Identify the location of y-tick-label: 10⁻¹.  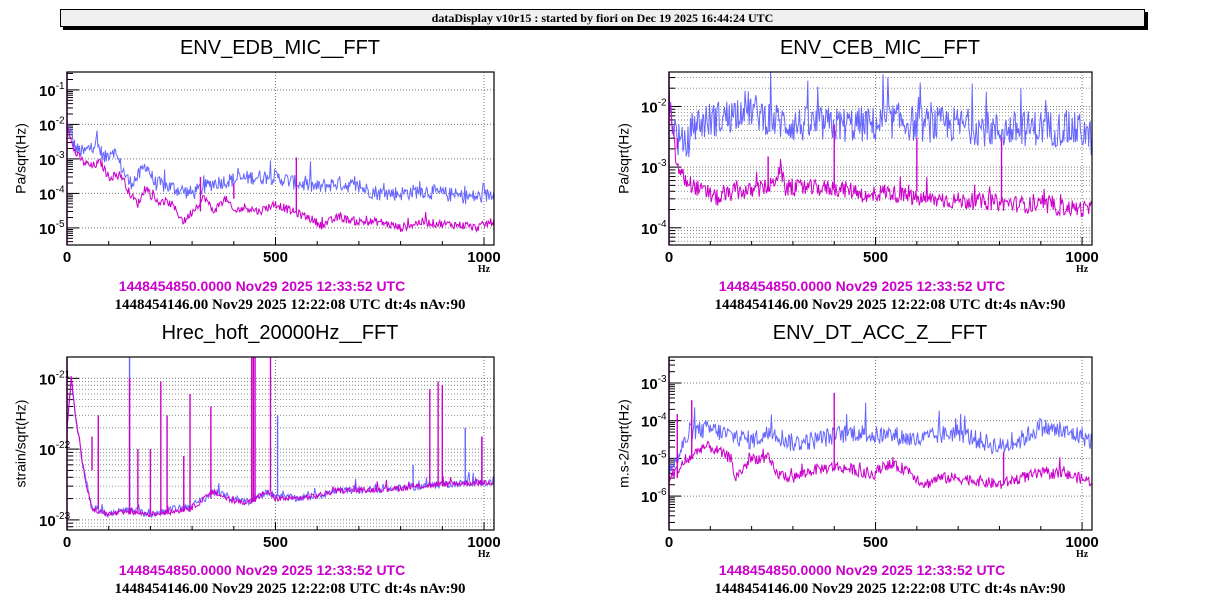
(52, 90).